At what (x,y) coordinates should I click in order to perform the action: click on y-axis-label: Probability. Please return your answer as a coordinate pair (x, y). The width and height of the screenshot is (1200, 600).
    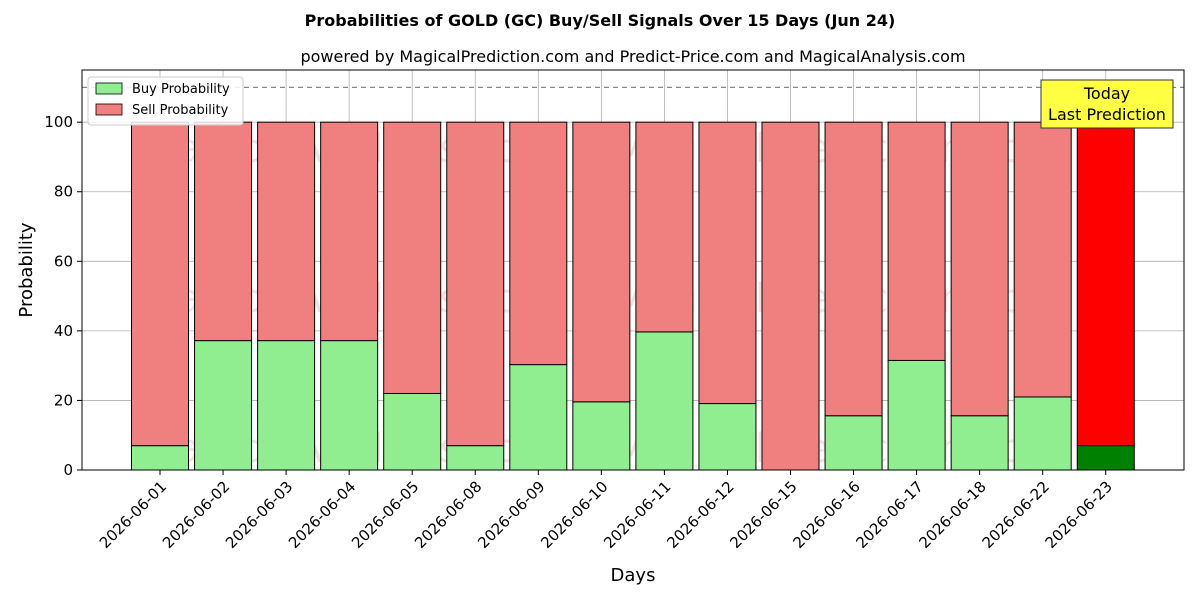
    Looking at the image, I should click on (26, 269).